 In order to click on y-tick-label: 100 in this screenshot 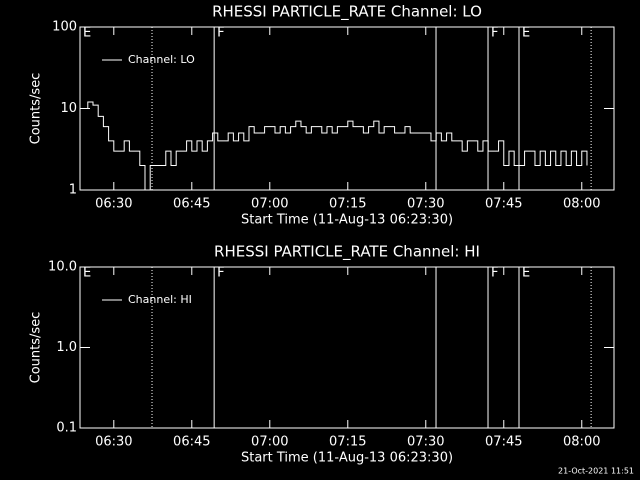, I will do `click(64, 27)`.